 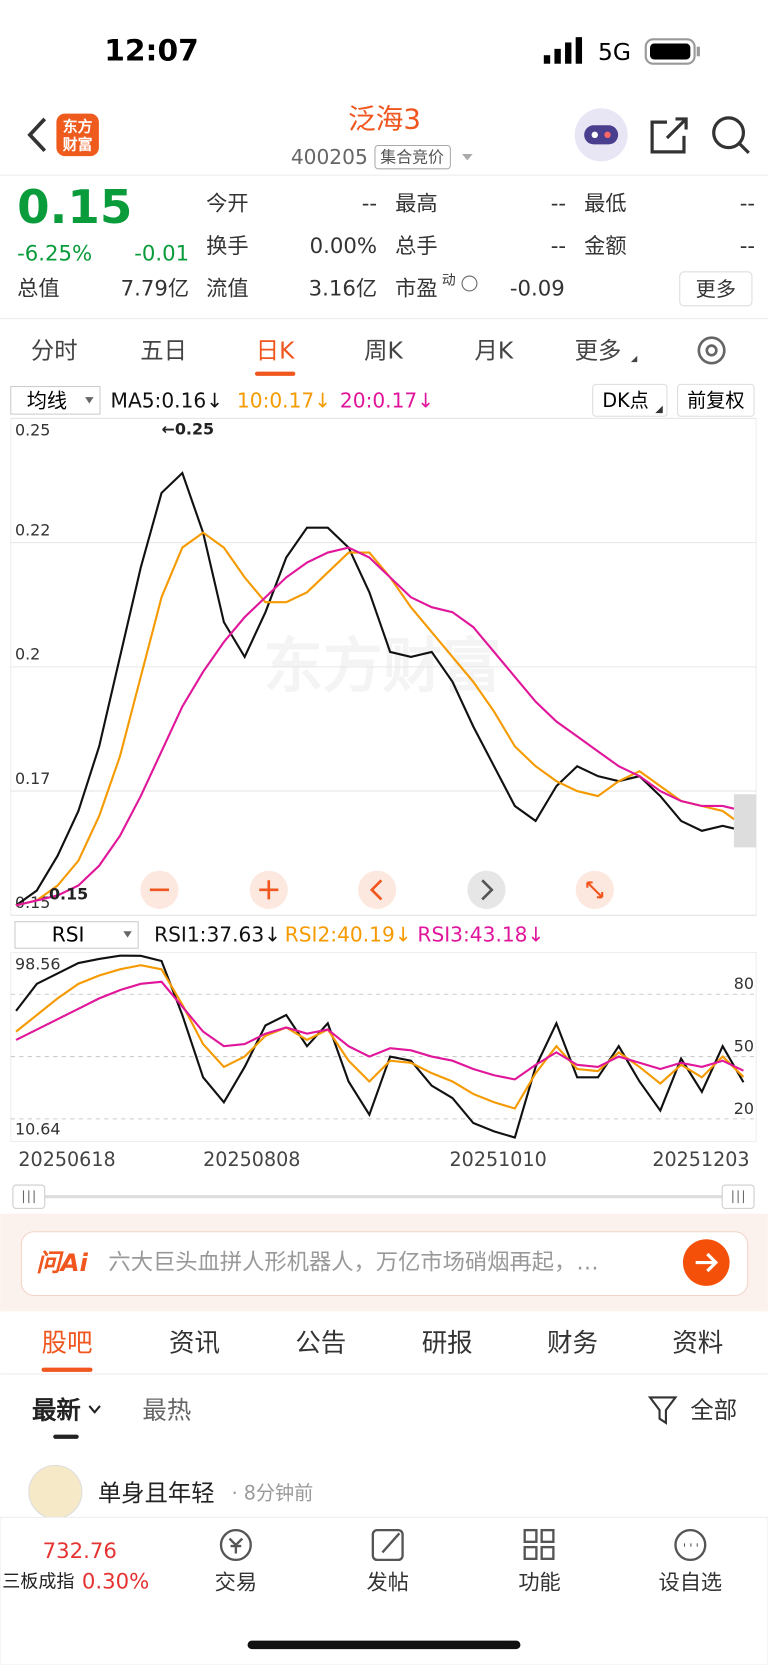 What do you see at coordinates (348, 934) in the screenshot?
I see `legend-entry: RSI2:40.19↓` at bounding box center [348, 934].